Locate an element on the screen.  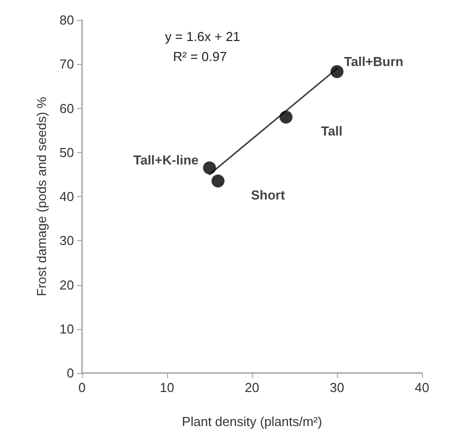
y-tick-label: 70 is located at coordinates (67, 64).